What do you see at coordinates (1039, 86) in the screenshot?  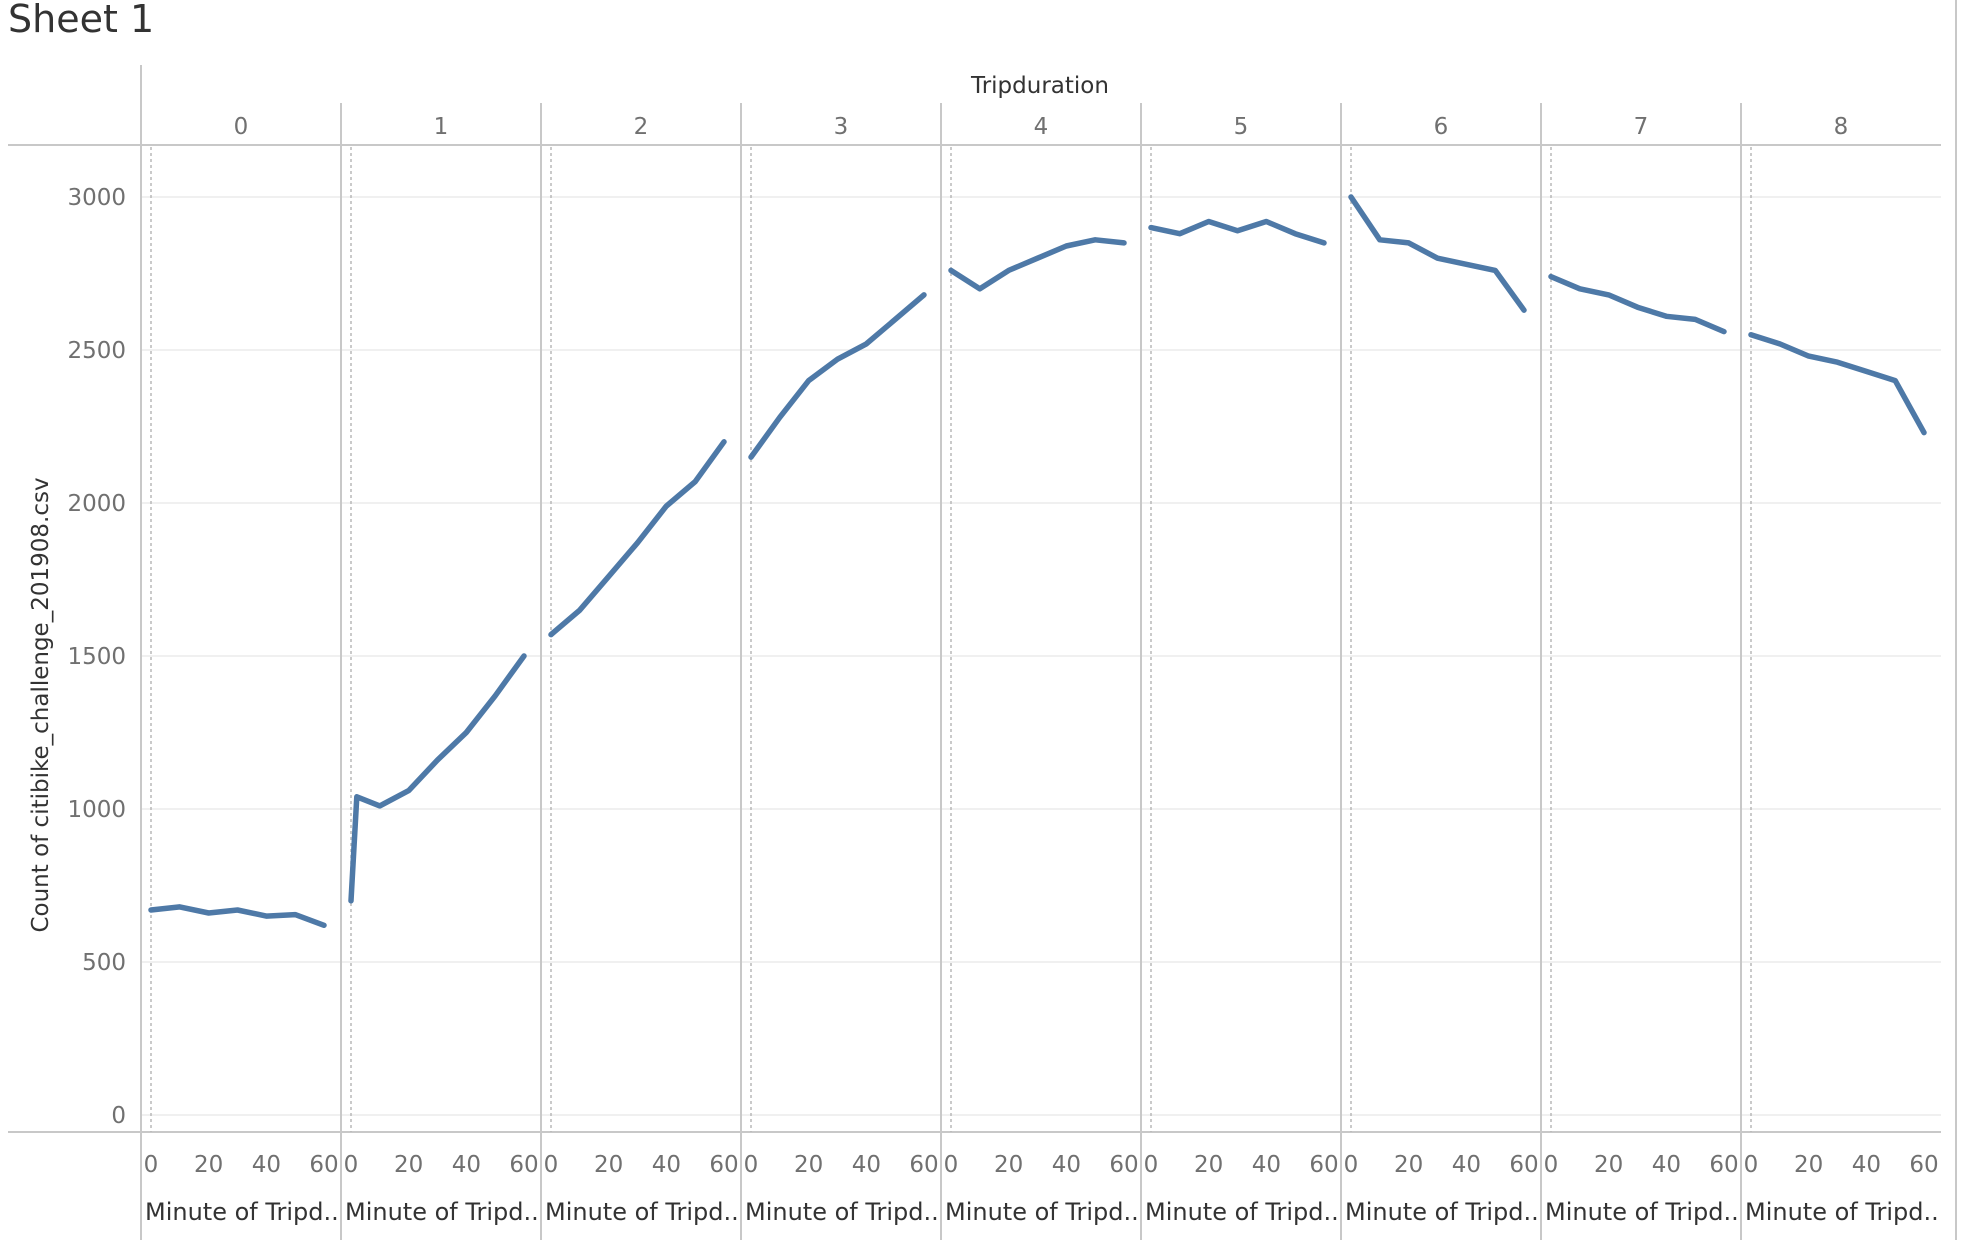 I see `column-header-title: Tripduration` at bounding box center [1039, 86].